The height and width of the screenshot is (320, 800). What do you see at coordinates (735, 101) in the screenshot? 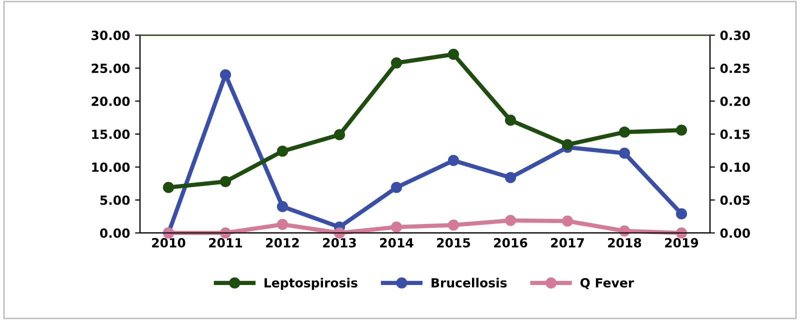
I see `y2-tick-label: 0.20` at bounding box center [735, 101].